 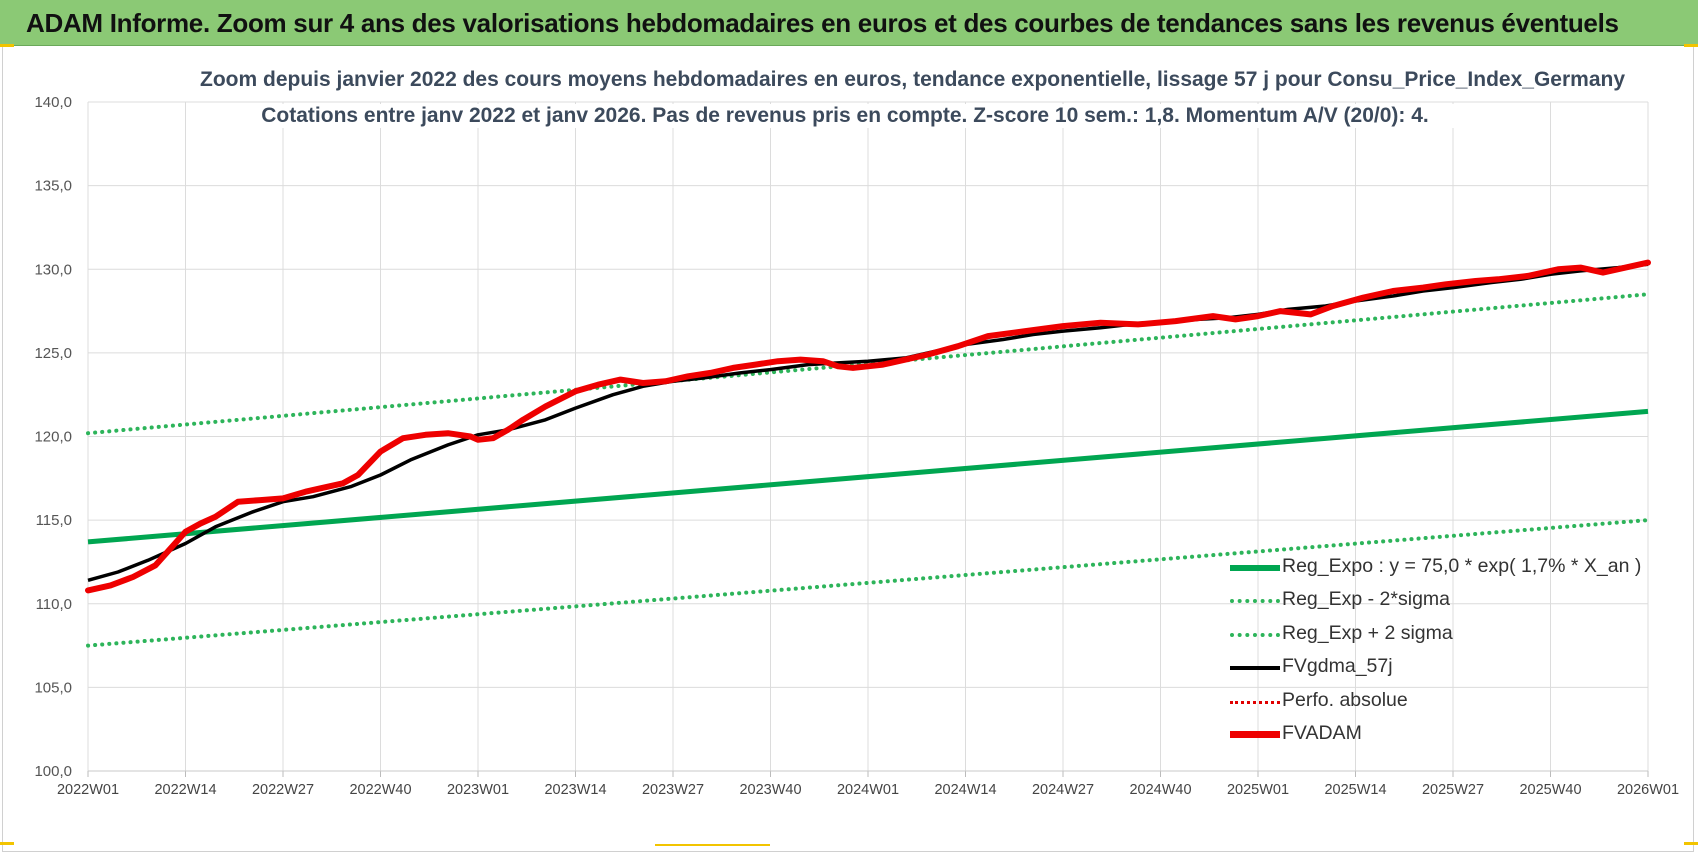 I want to click on y-tick-label: 115,0, so click(x=54, y=520).